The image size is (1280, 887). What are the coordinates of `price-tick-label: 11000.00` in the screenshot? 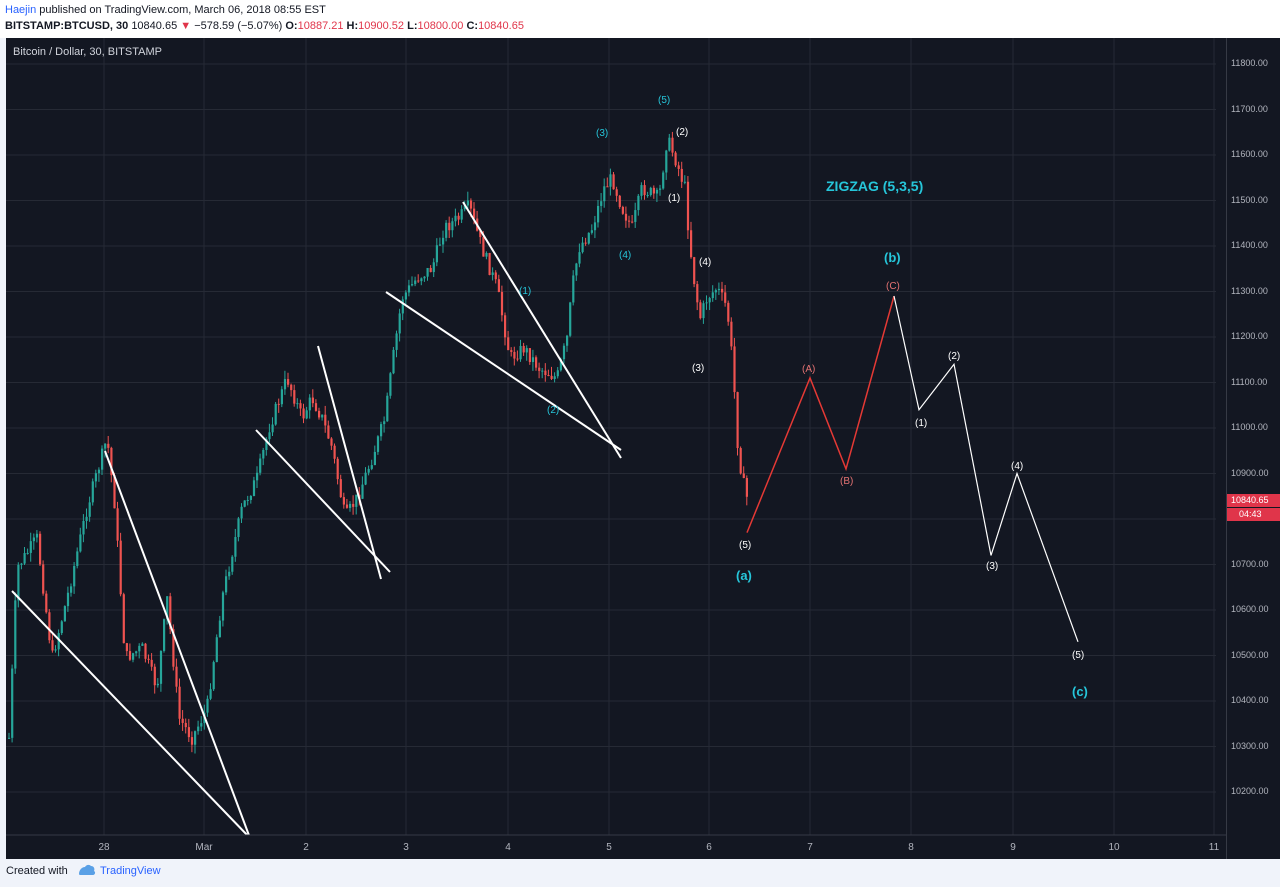 It's located at (1249, 427).